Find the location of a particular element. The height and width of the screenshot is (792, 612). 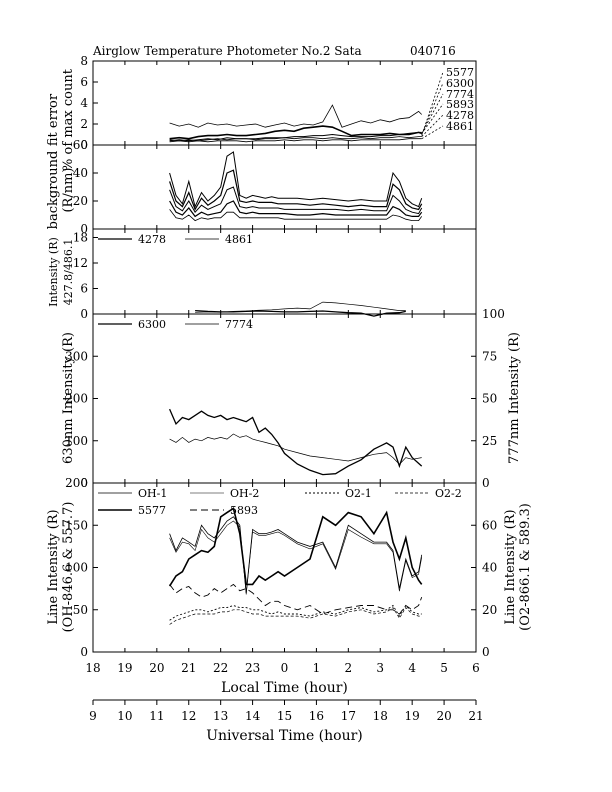

local-time-tick-label: 21 is located at coordinates (188, 668).